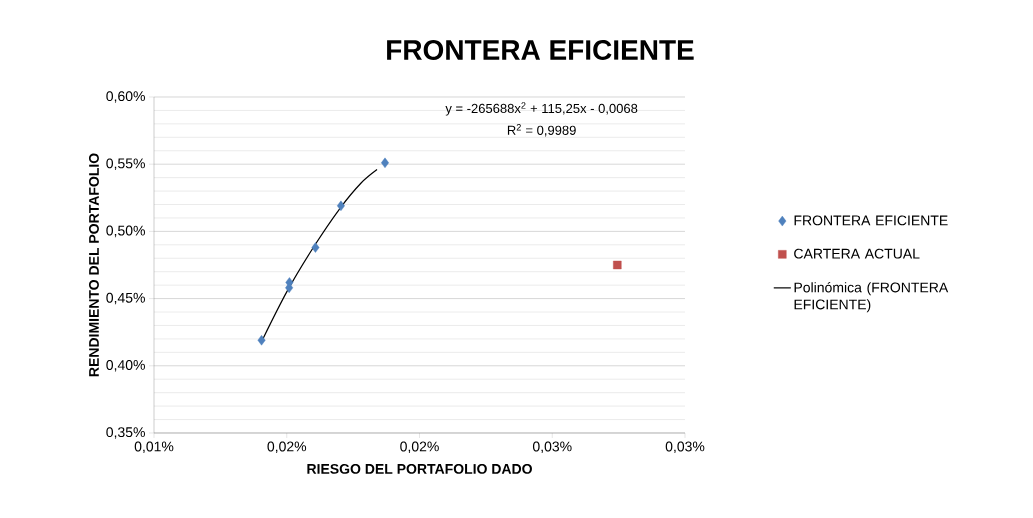 The image size is (1033, 518). What do you see at coordinates (419, 468) in the screenshot?
I see `x-axis-title: RIESGO DEL PORTAFOLIO DADO` at bounding box center [419, 468].